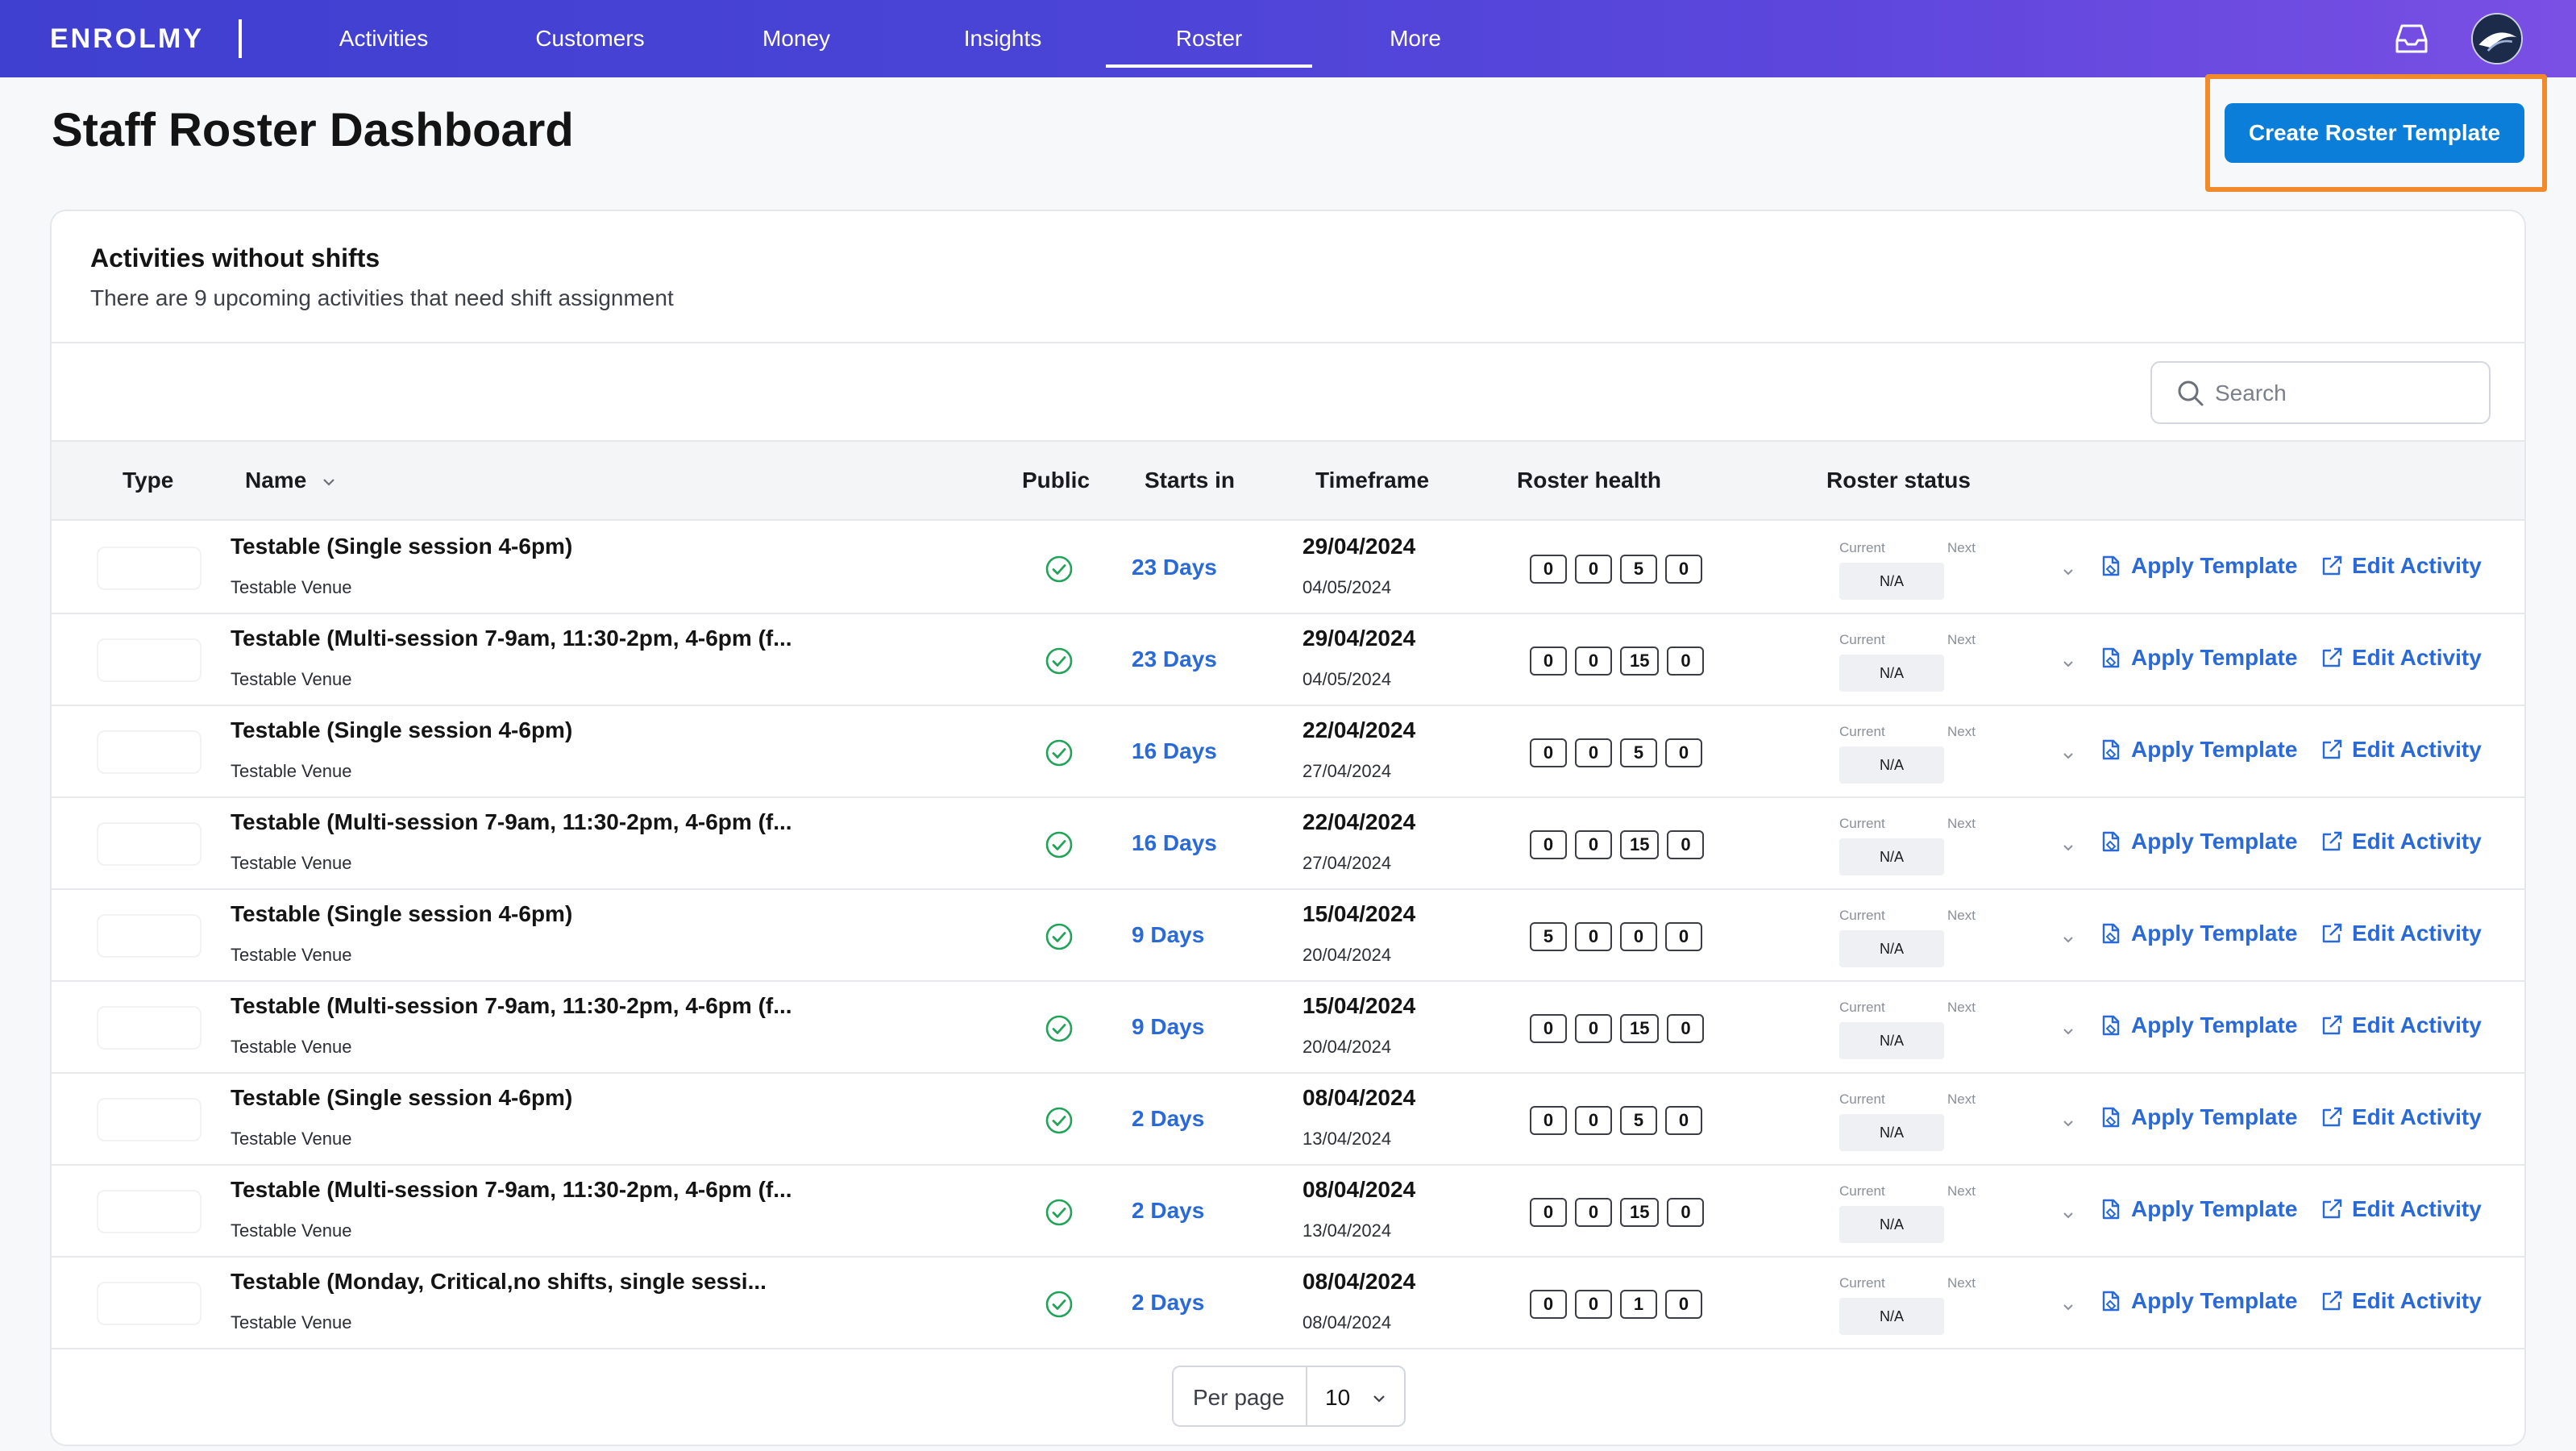 This screenshot has width=2576, height=1451. Describe the element at coordinates (291, 481) in the screenshot. I see `header-name: Name` at that location.